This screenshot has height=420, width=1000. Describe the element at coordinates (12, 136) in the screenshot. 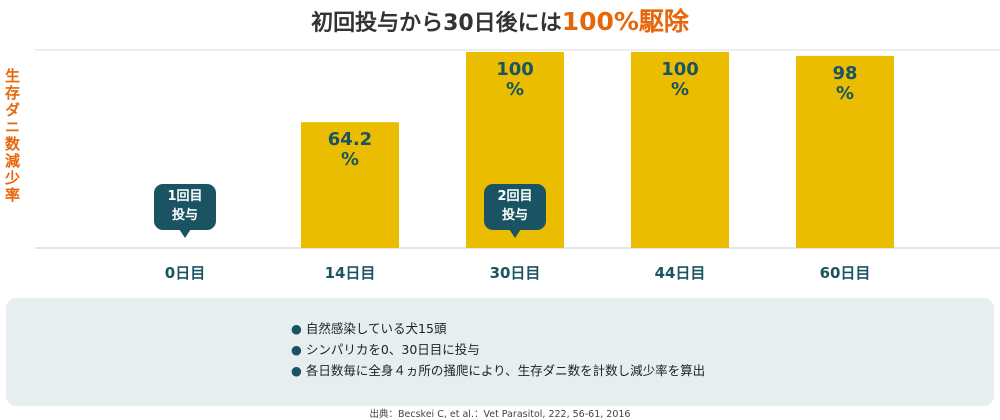

I see `y-axis-label: 生存ダニ数減少率` at that location.